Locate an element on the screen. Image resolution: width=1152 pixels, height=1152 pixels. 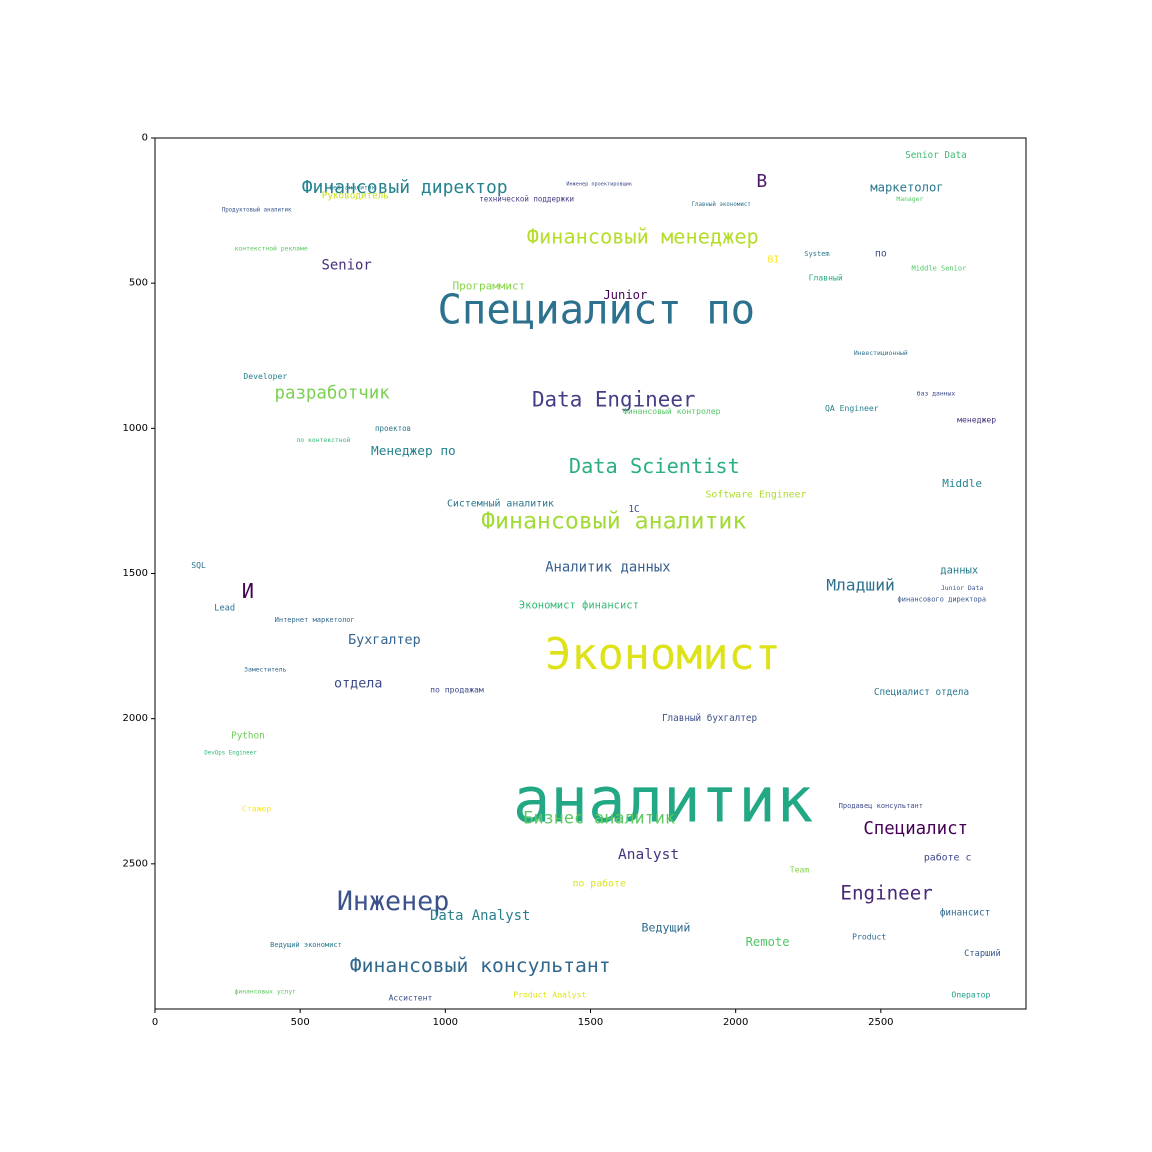
word-38: Python is located at coordinates (248, 736).